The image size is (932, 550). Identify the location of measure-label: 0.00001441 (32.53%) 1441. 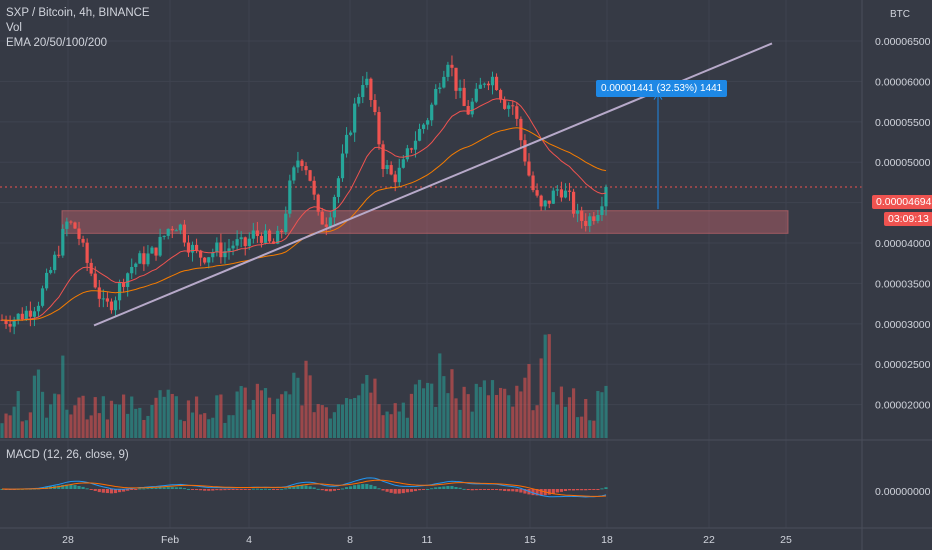
(662, 88).